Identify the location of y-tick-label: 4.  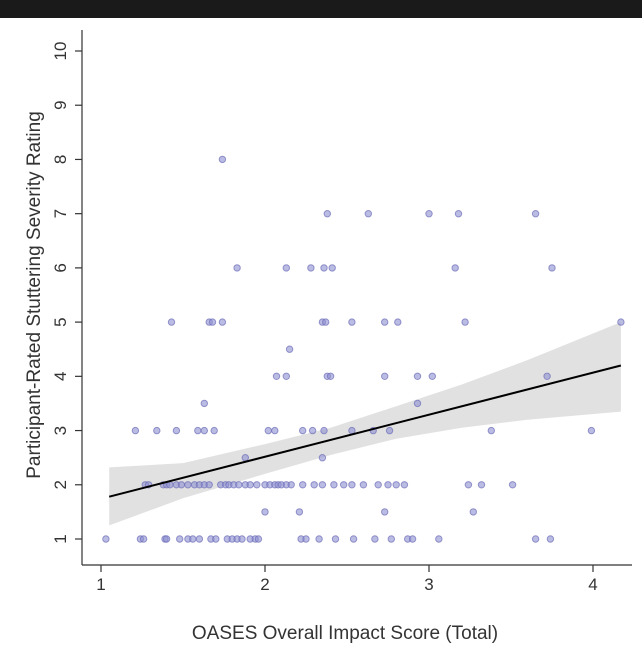
(60, 376).